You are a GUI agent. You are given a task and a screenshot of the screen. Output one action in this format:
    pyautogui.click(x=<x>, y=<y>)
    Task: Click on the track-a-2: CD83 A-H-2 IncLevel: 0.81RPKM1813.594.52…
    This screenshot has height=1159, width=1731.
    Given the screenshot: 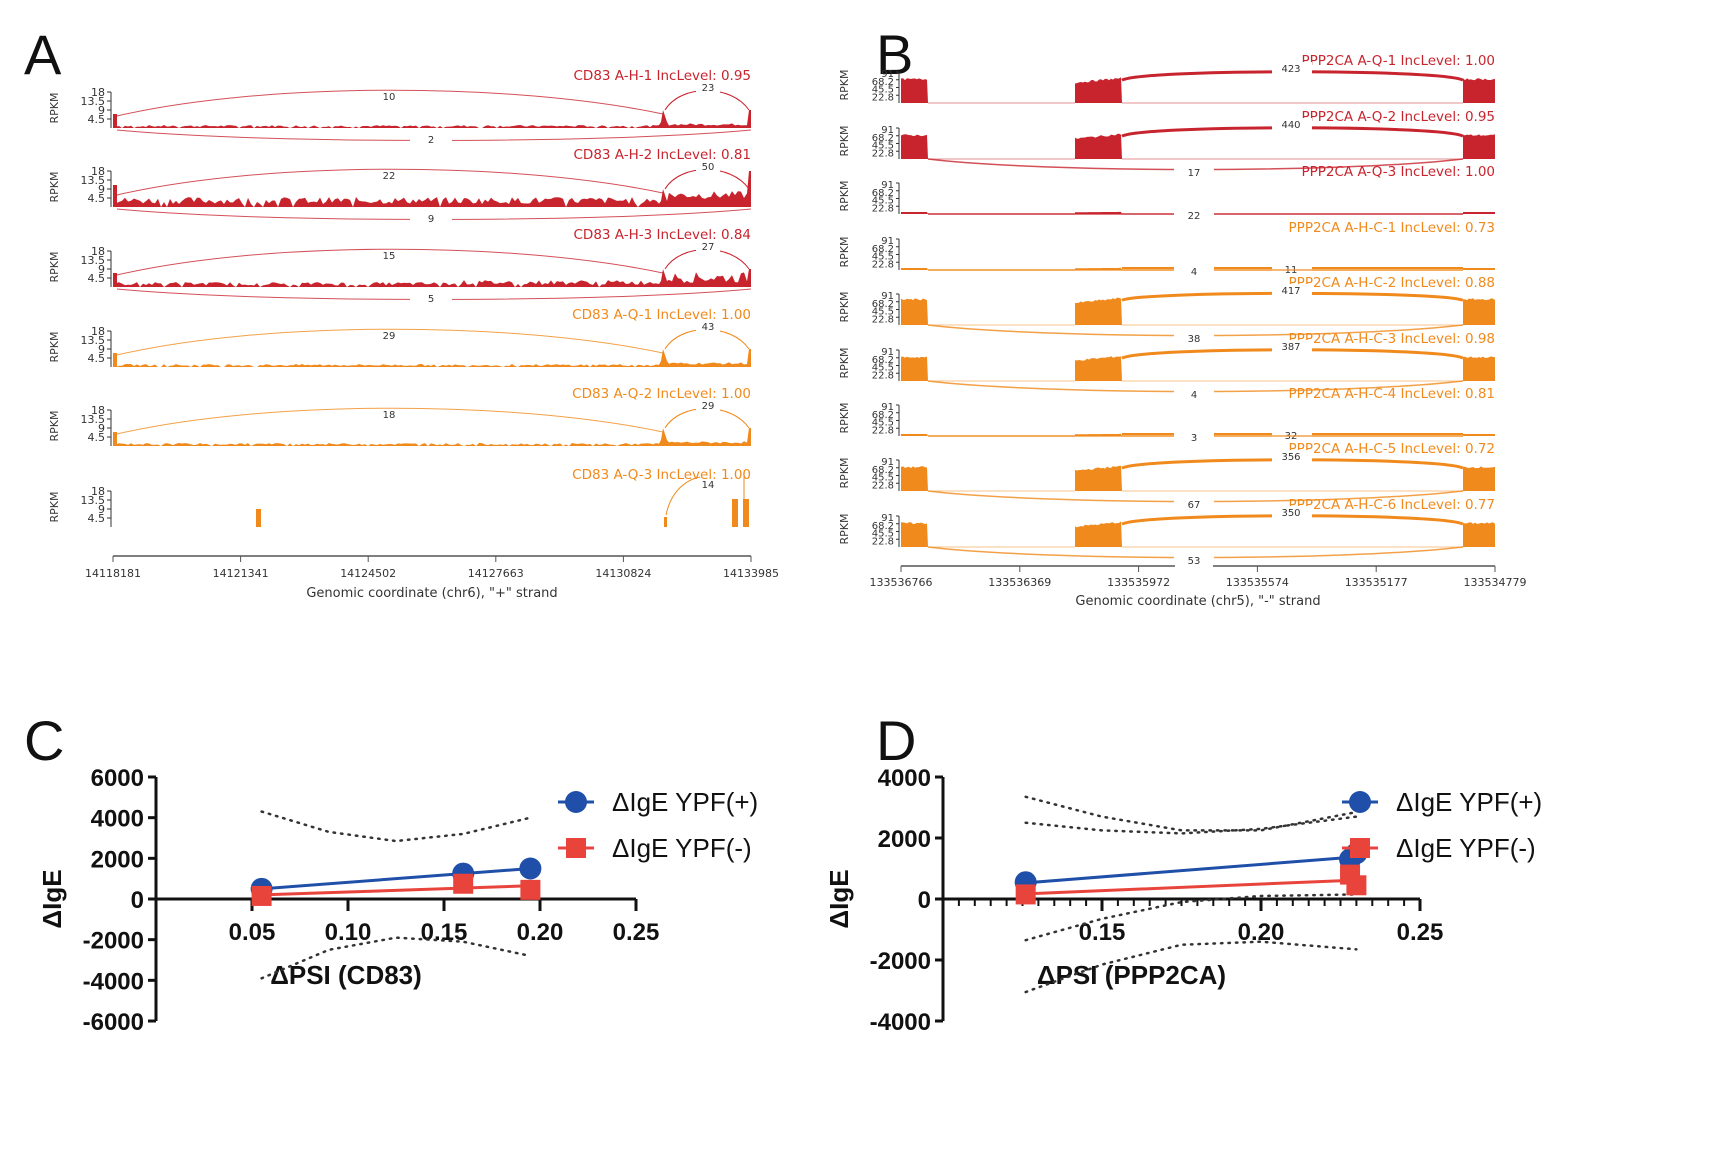 What is the action you would take?
    pyautogui.click(x=400, y=186)
    